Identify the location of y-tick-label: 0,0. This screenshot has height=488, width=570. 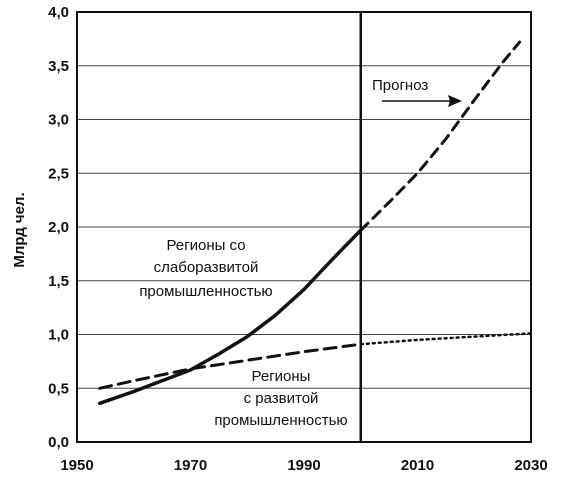
(58, 442).